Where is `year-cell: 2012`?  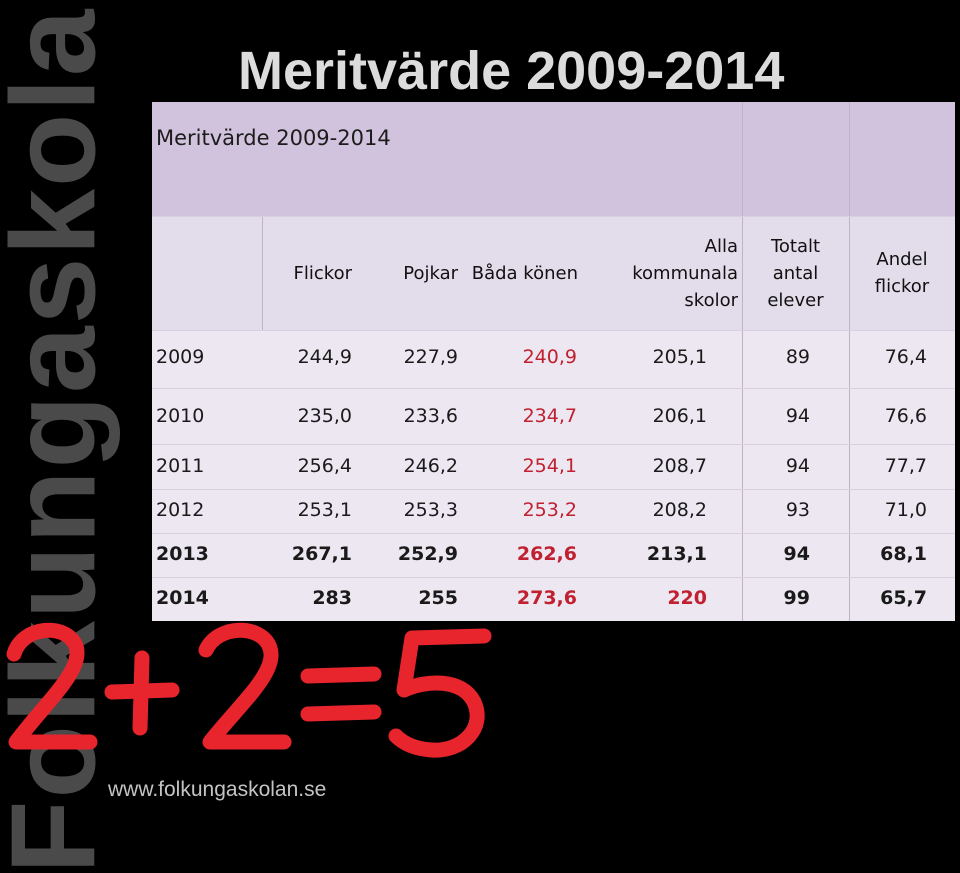
year-cell: 2012 is located at coordinates (180, 510).